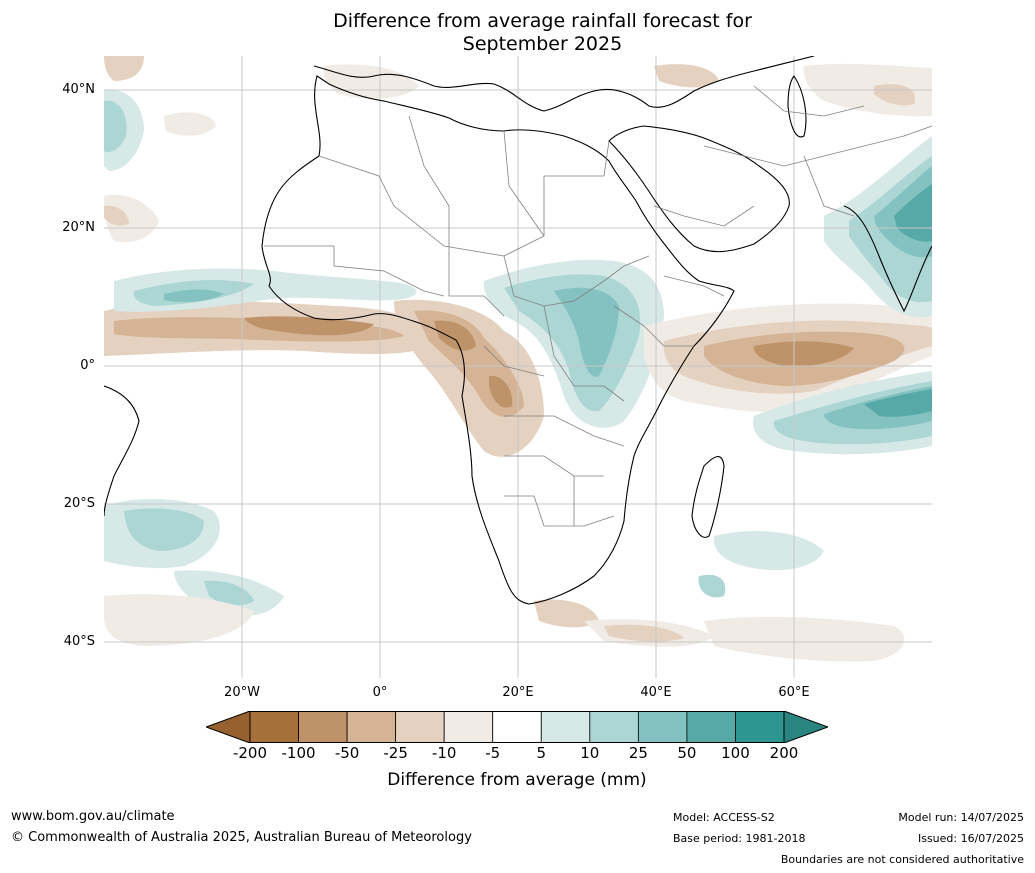 This screenshot has height=873, width=1035. What do you see at coordinates (970, 838) in the screenshot?
I see `footer-issued: Issued: 16/07/2025` at bounding box center [970, 838].